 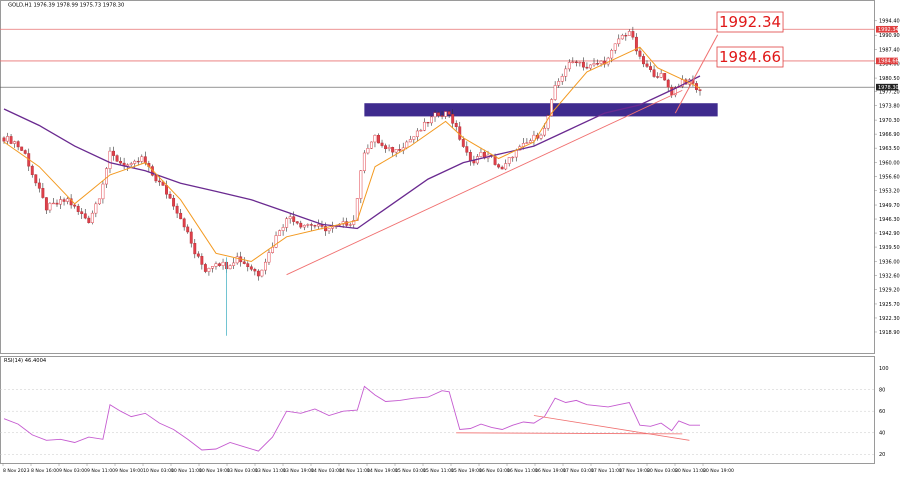 I want to click on level-1992-annotation: 1992.34, so click(x=750, y=22).